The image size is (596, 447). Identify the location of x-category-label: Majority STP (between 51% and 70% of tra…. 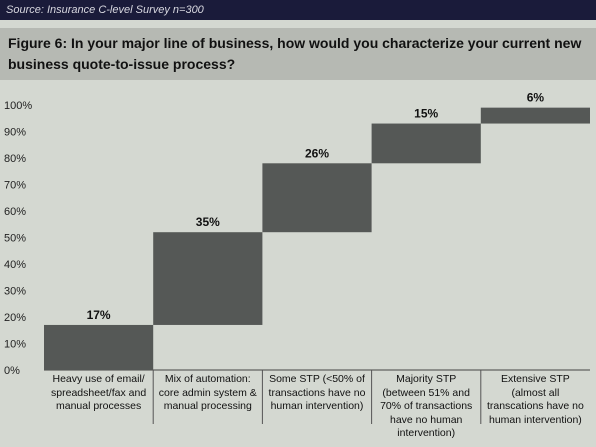
(426, 406).